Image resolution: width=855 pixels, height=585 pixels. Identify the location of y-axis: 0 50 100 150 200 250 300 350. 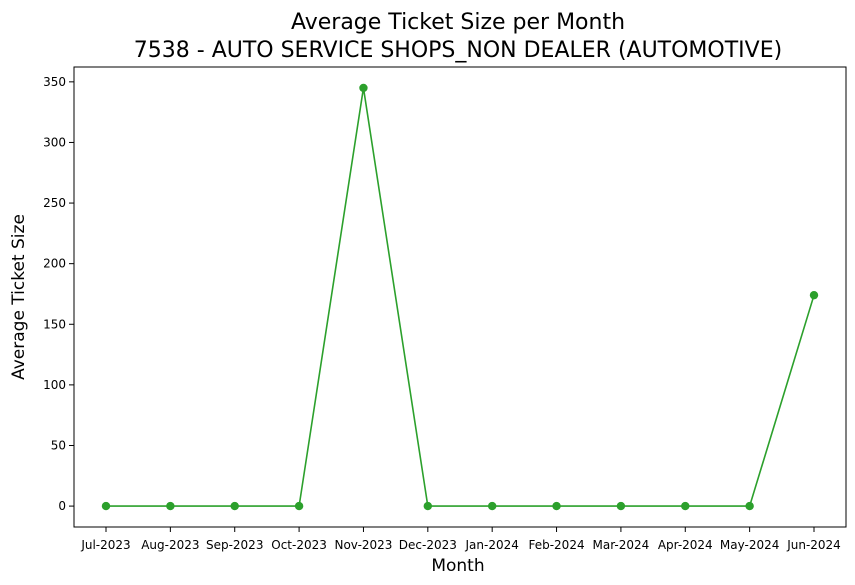
(58, 294).